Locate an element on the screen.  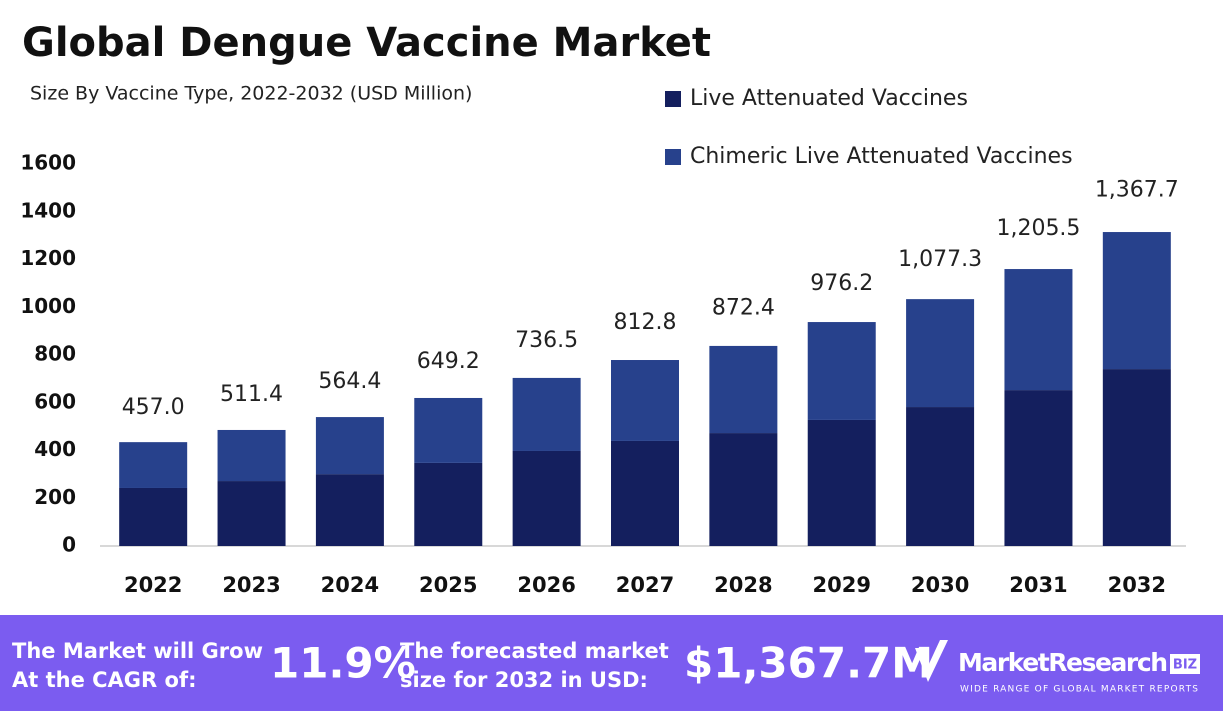
banner-text: The Market will Grow is located at coordinates (137, 651).